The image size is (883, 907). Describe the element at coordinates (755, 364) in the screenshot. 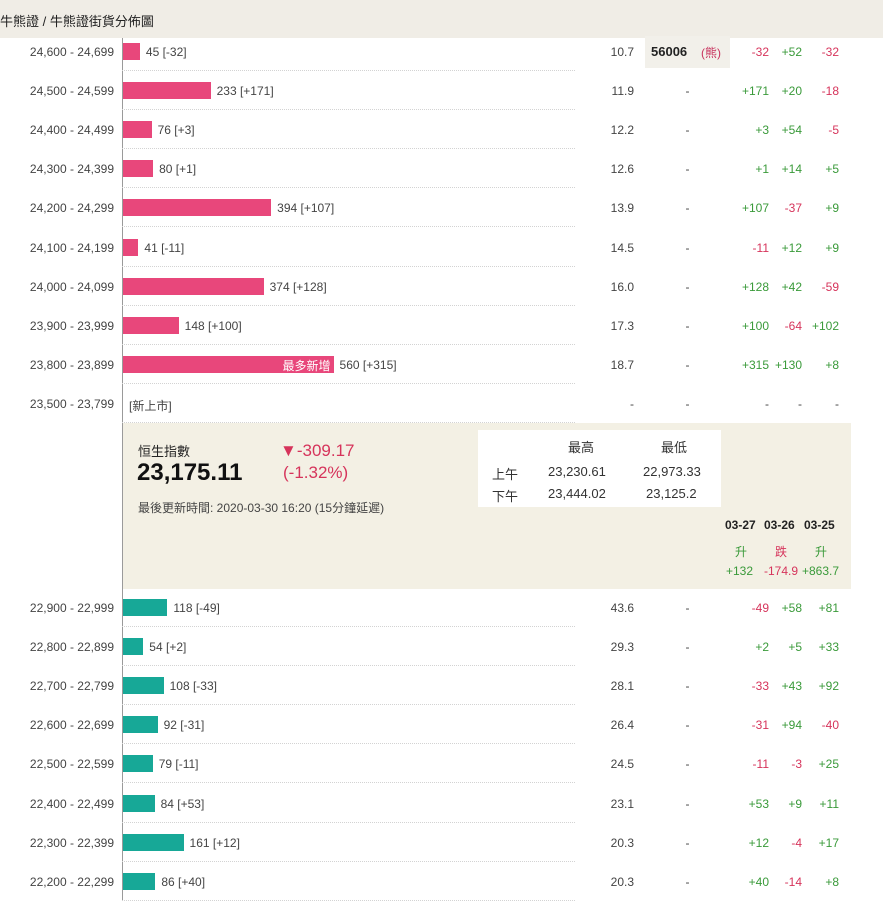

I see `daily-change-d1: +315` at that location.